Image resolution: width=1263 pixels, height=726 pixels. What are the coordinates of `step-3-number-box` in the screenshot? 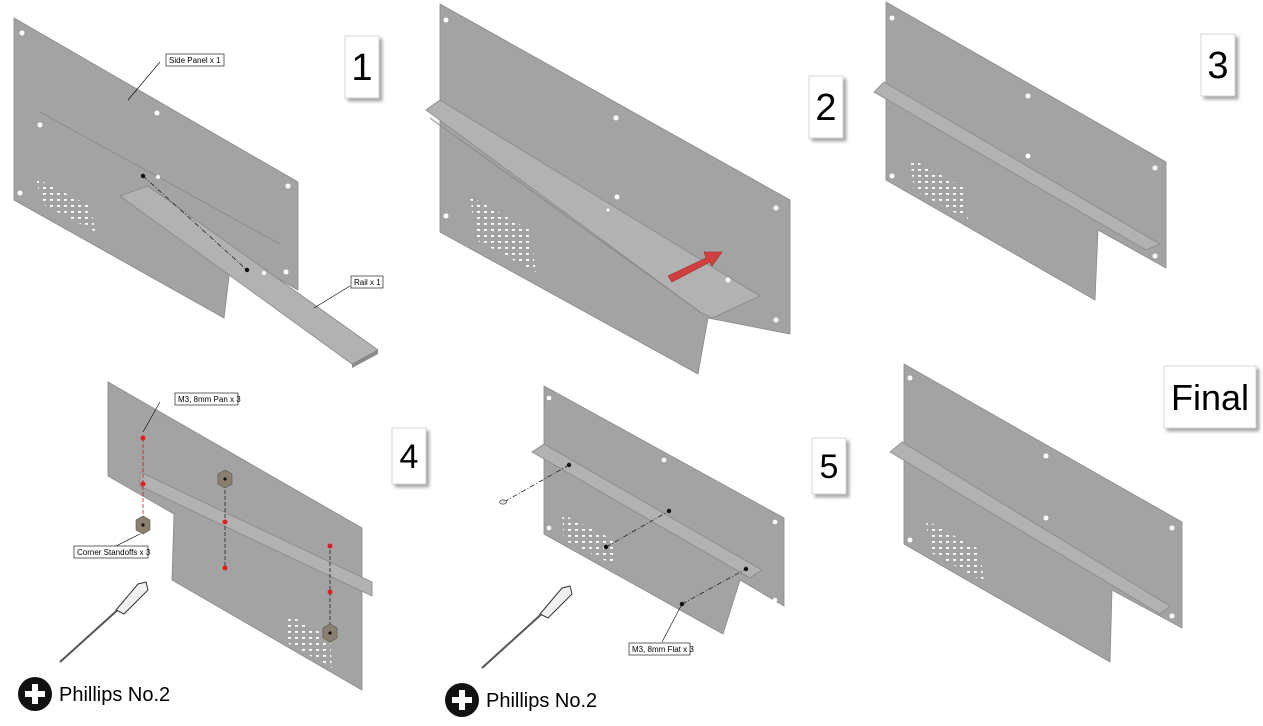 It's located at (1218, 65).